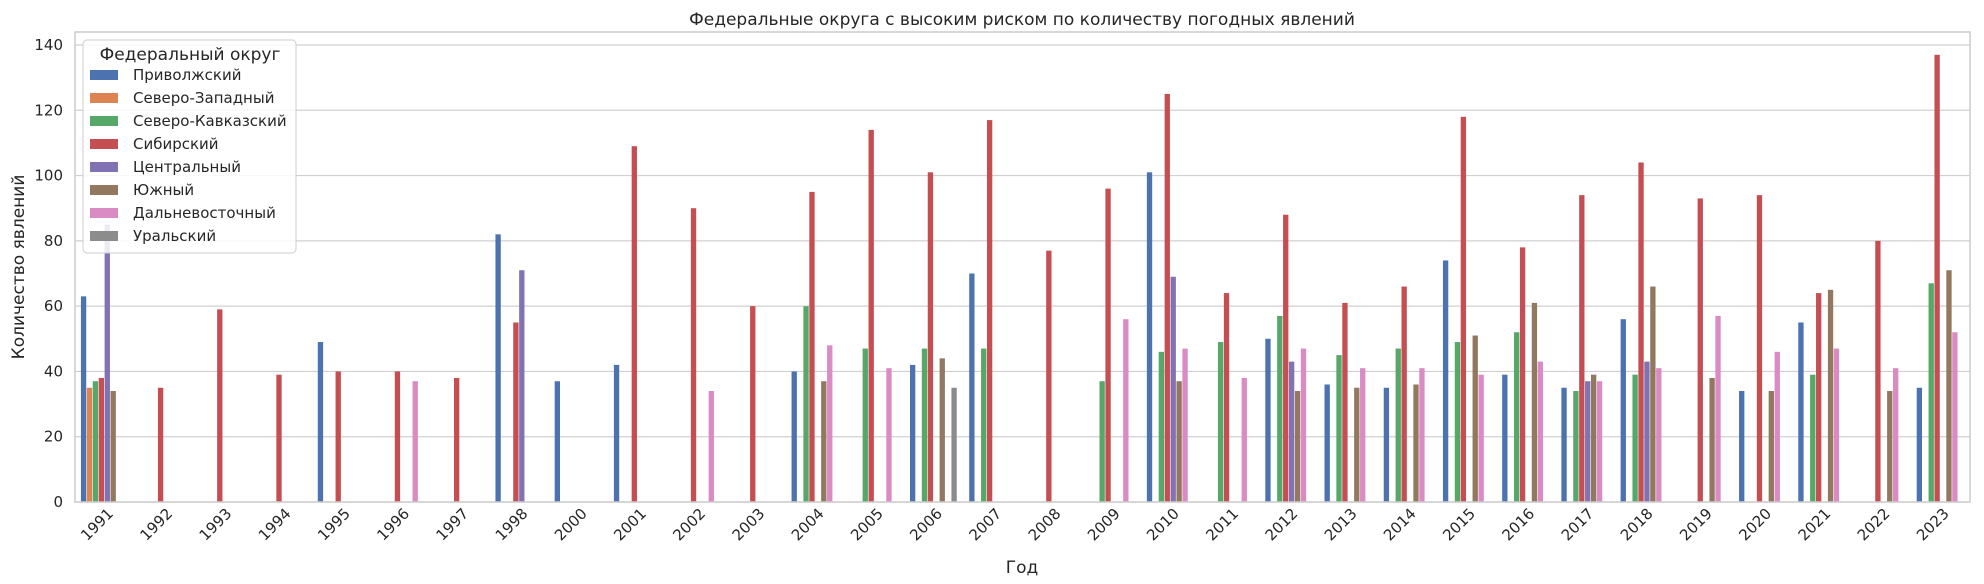 This screenshot has width=1984, height=584. What do you see at coordinates (867, 525) in the screenshot?
I see `x-tick-label: 2005` at bounding box center [867, 525].